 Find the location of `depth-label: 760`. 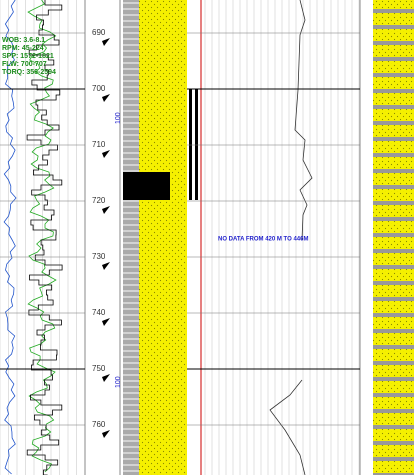

depth-label: 760 is located at coordinates (99, 424).